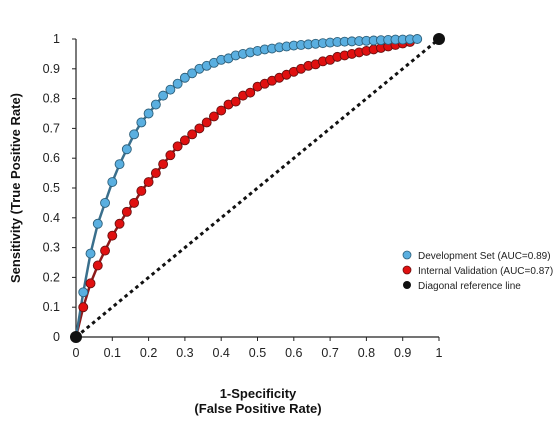 The image size is (554, 423). What do you see at coordinates (257, 353) in the screenshot?
I see `x-tick-label: 0.5` at bounding box center [257, 353].